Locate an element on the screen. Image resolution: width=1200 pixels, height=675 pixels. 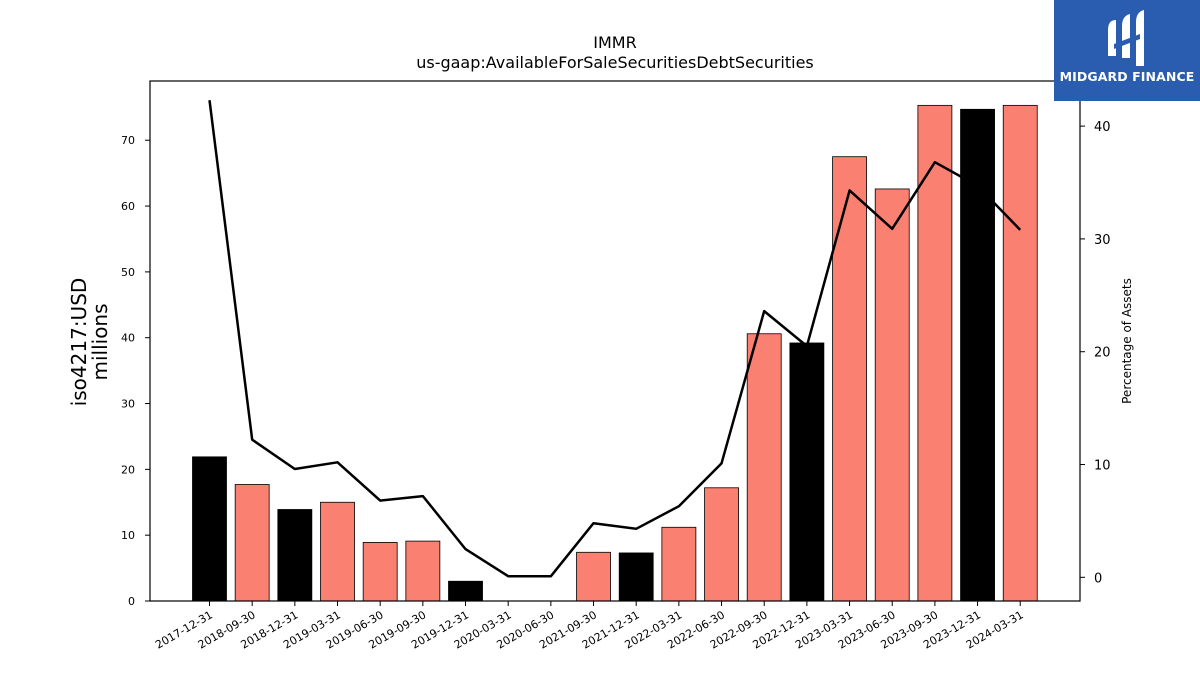
y-tick-label: 20 is located at coordinates (128, 469).